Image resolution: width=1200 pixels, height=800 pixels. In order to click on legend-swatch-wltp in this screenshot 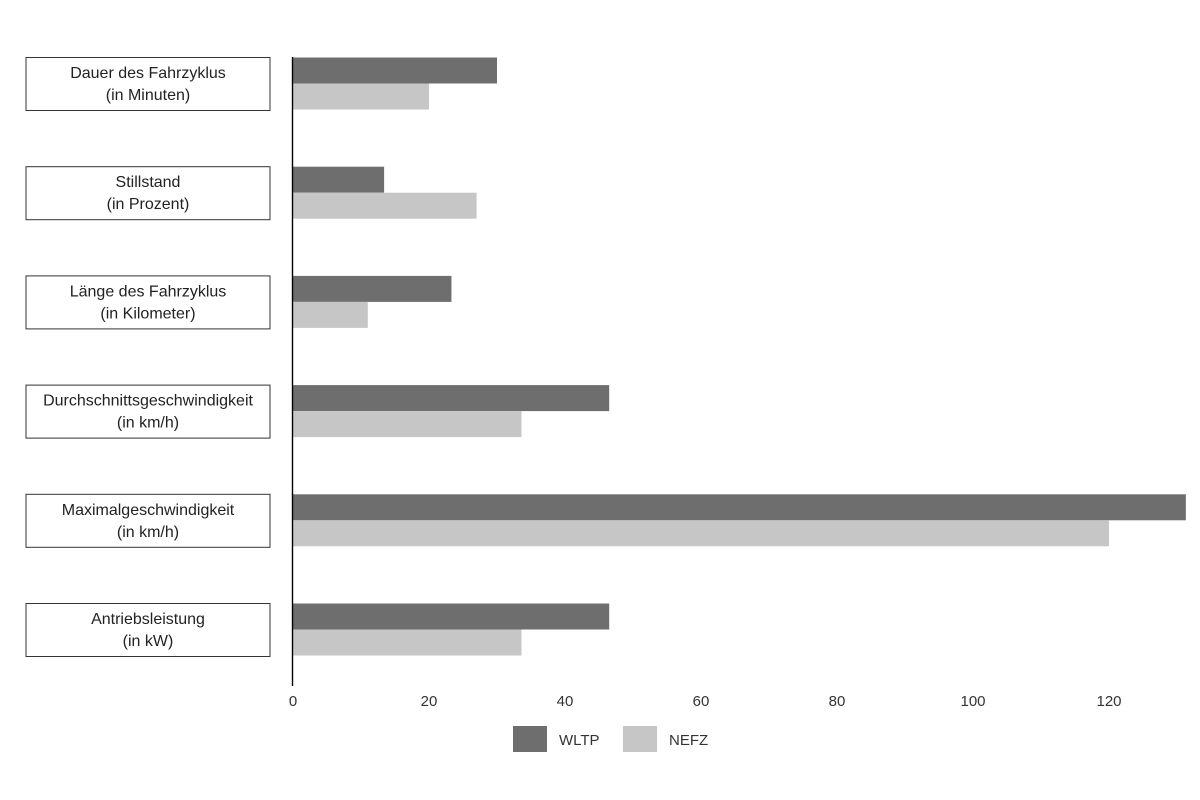, I will do `click(530, 739)`.